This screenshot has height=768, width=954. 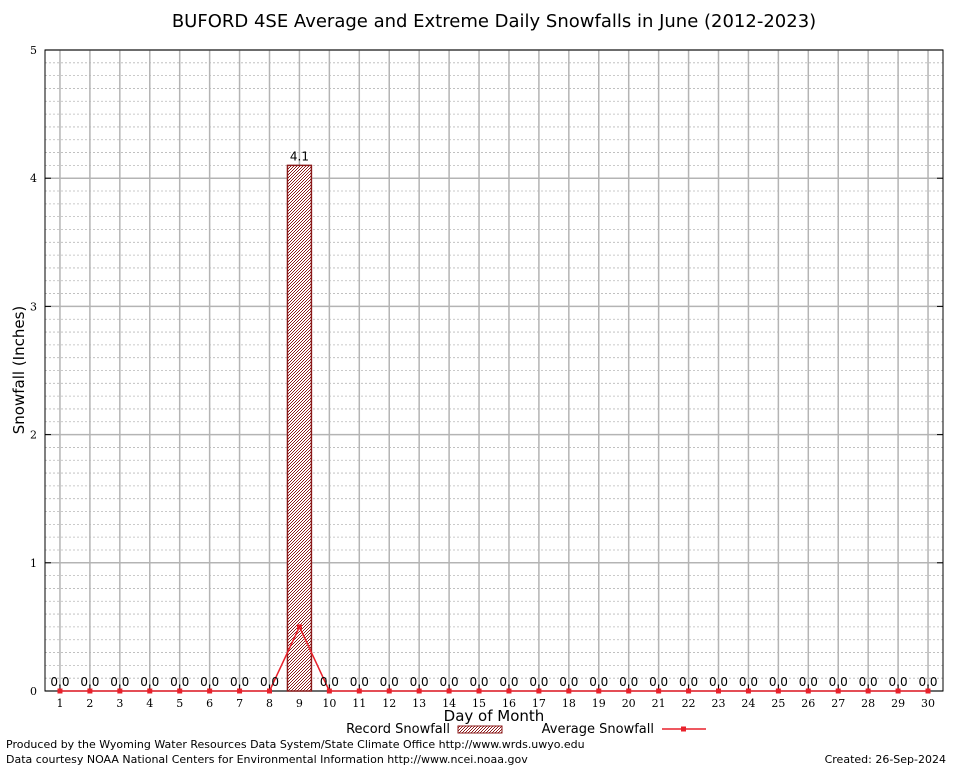 I want to click on x-tick-label: 1, so click(x=59, y=703).